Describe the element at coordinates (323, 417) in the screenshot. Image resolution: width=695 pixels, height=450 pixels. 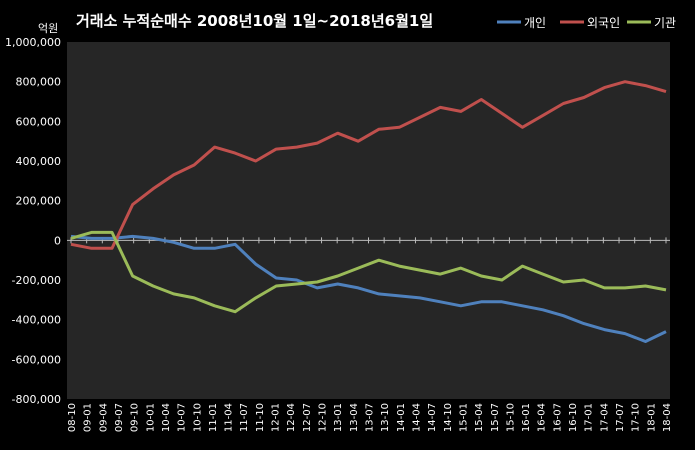
I see `x-tick-label: 12-10` at that location.